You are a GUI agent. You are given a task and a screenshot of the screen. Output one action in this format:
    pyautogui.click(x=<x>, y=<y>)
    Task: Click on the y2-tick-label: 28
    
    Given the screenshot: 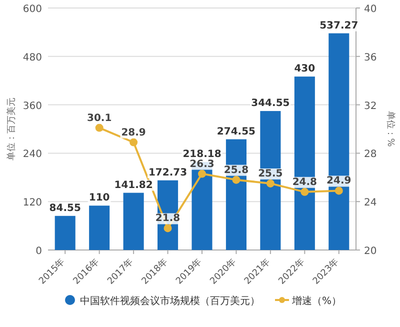 What is the action you would take?
    pyautogui.click(x=370, y=154)
    